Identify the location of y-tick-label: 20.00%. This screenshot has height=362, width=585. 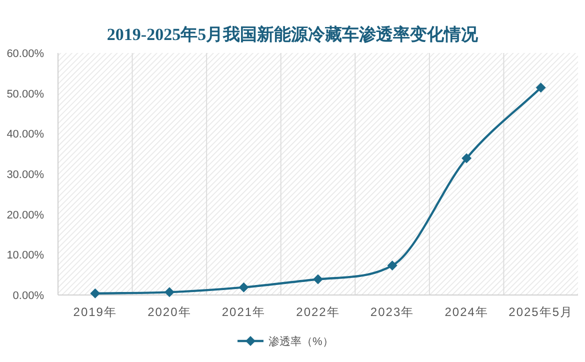
(25, 215).